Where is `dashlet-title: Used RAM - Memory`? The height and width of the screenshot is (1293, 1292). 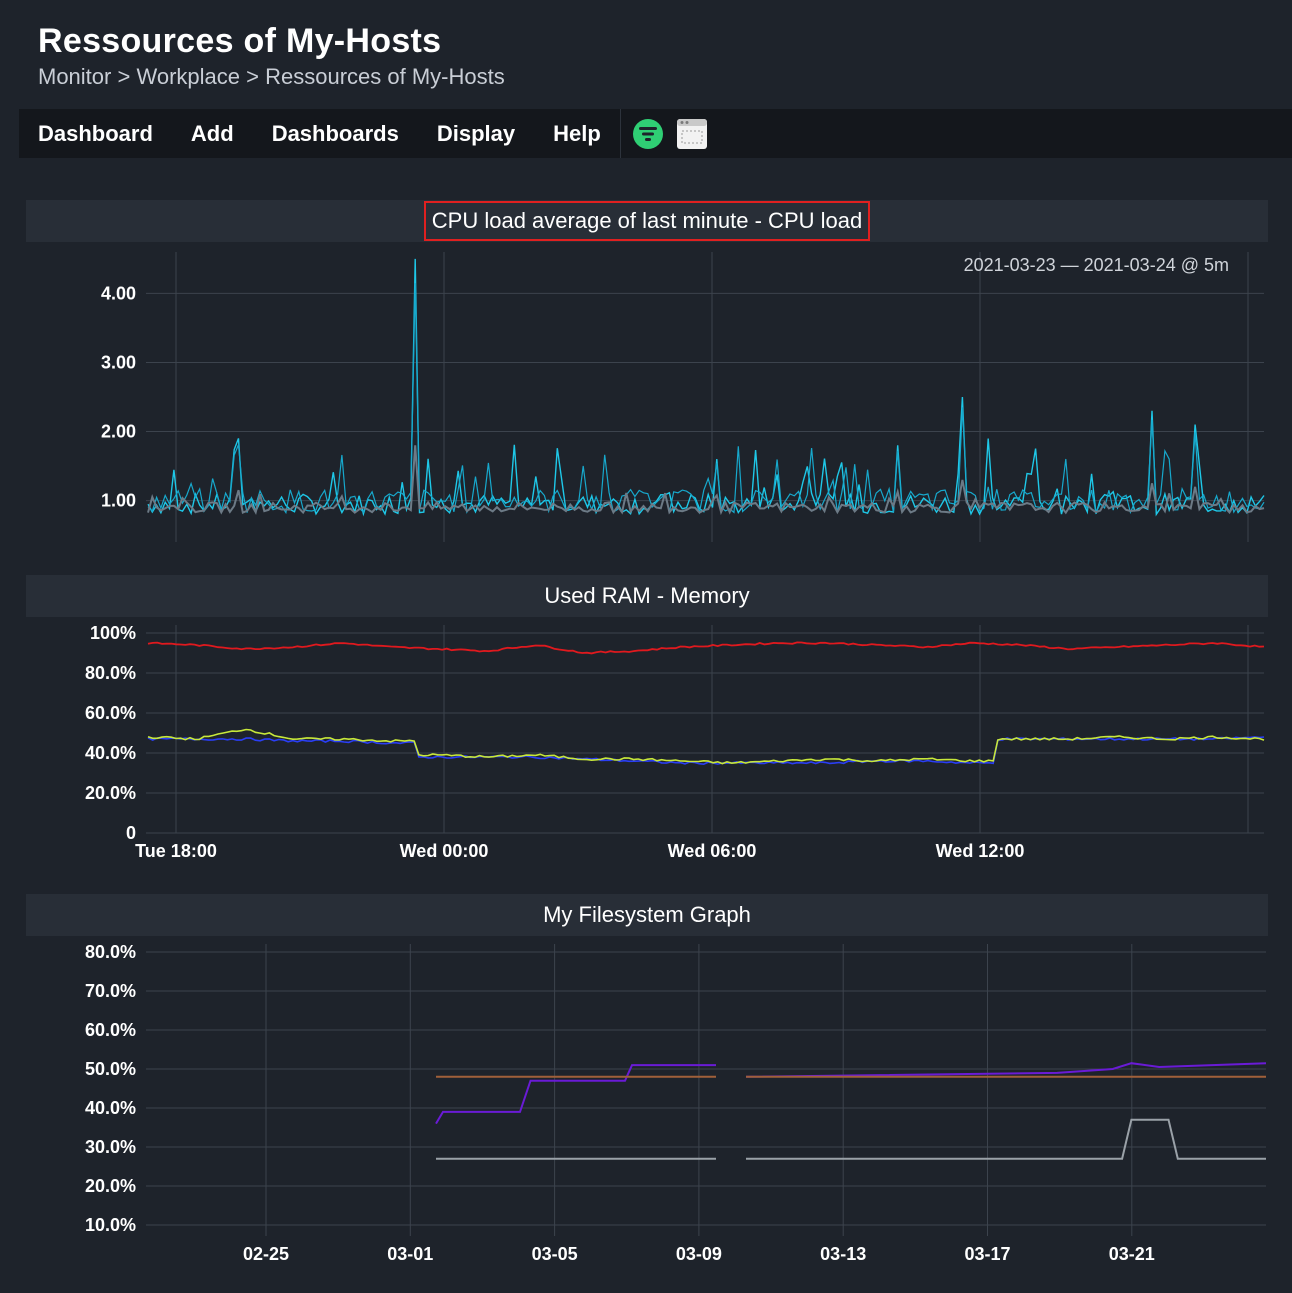 dashlet-title: Used RAM - Memory is located at coordinates (647, 596).